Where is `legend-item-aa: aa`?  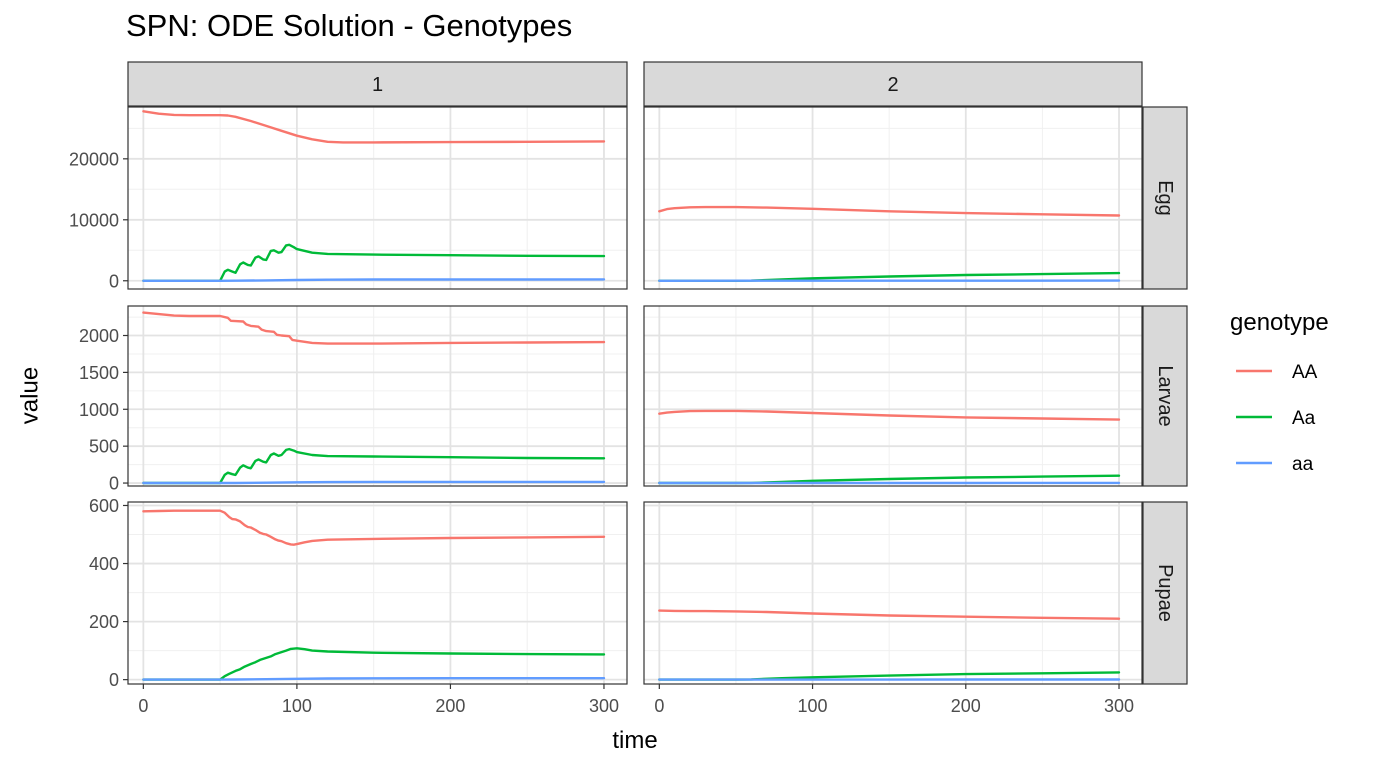
legend-item-aa: aa is located at coordinates (1275, 464).